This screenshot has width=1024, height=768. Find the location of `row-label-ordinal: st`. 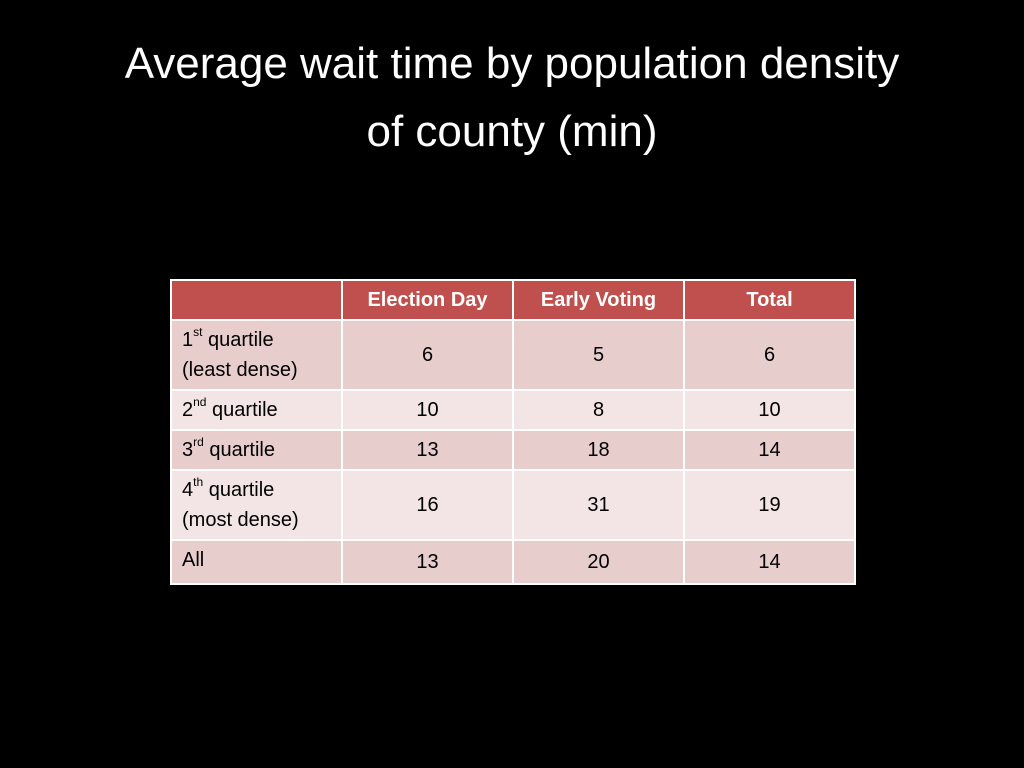

row-label-ordinal: st is located at coordinates (198, 332).